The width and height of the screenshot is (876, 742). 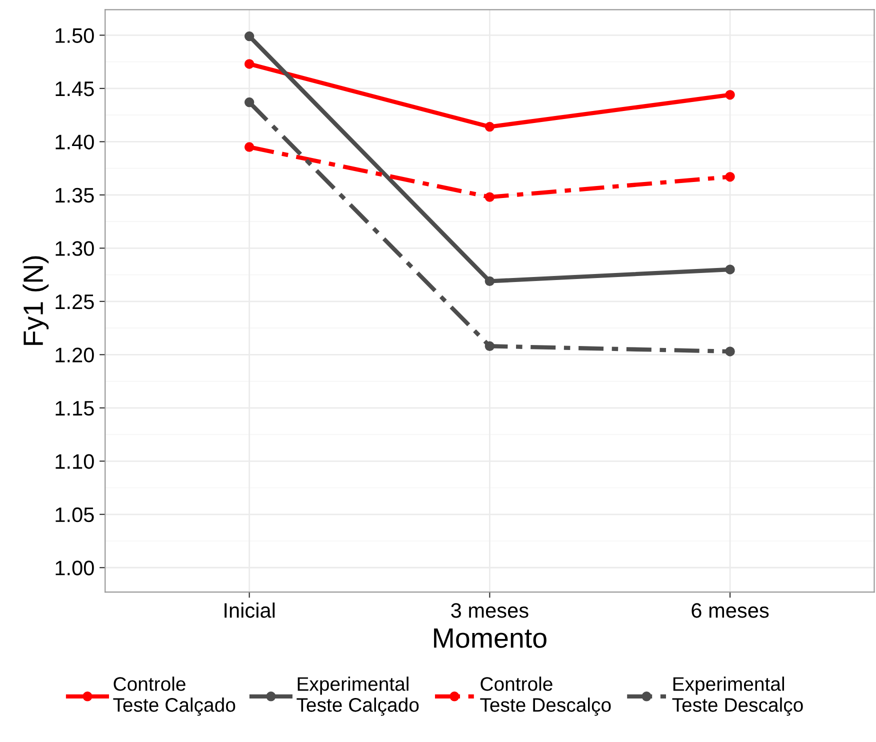 What do you see at coordinates (75, 35) in the screenshot?
I see `y-tick-label: 1.50` at bounding box center [75, 35].